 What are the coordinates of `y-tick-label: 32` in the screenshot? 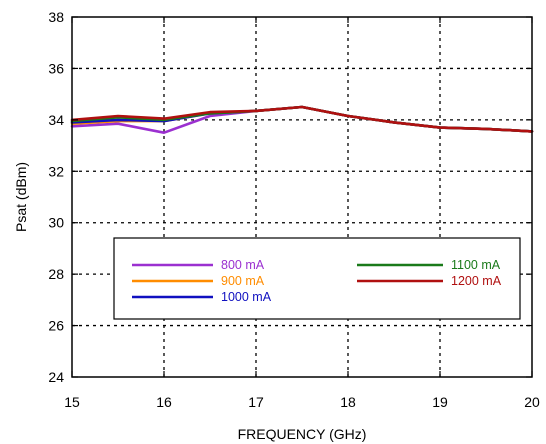 It's located at (56, 171).